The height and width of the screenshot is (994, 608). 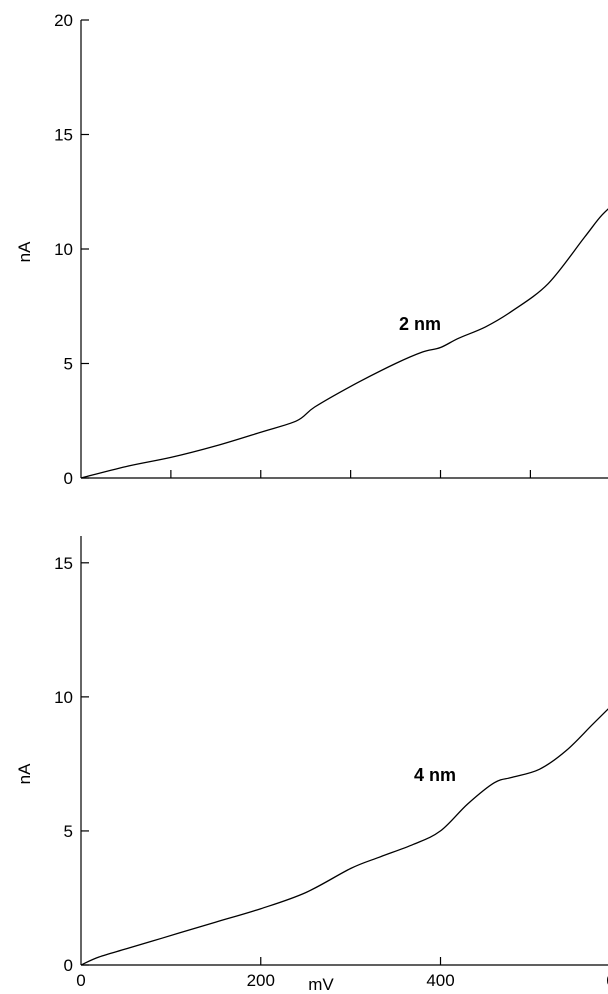 I want to click on x-tick-label: 400, so click(x=440, y=980).